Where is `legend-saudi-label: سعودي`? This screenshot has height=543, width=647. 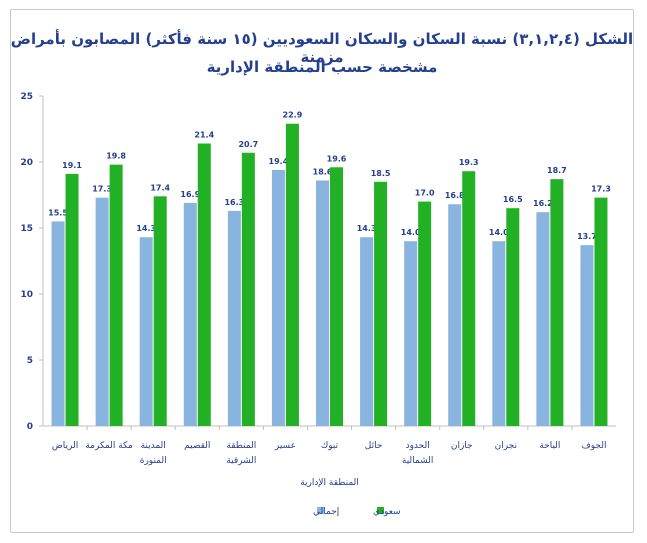 legend-saudi-label: سعودي is located at coordinates (387, 512).